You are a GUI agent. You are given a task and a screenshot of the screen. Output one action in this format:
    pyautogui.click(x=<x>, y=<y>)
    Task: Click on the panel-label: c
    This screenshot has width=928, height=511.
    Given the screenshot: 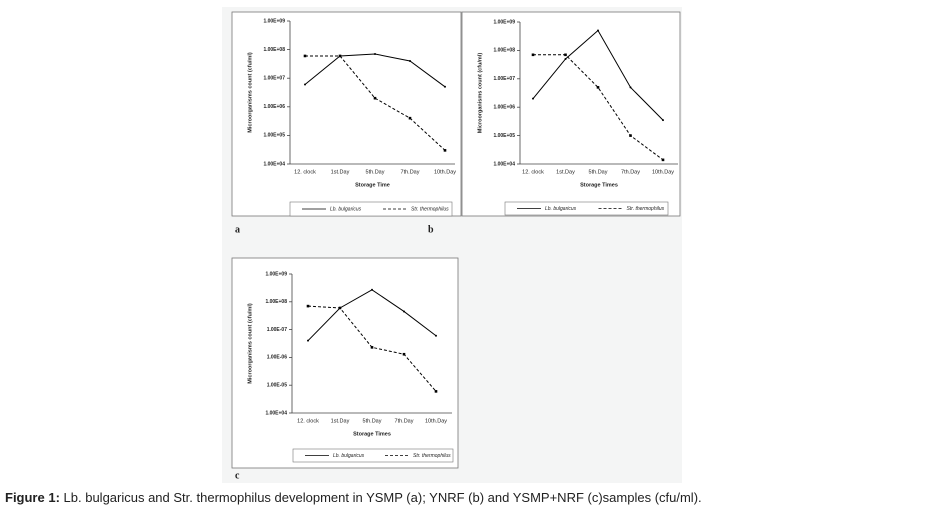 What is the action you would take?
    pyautogui.click(x=237, y=475)
    